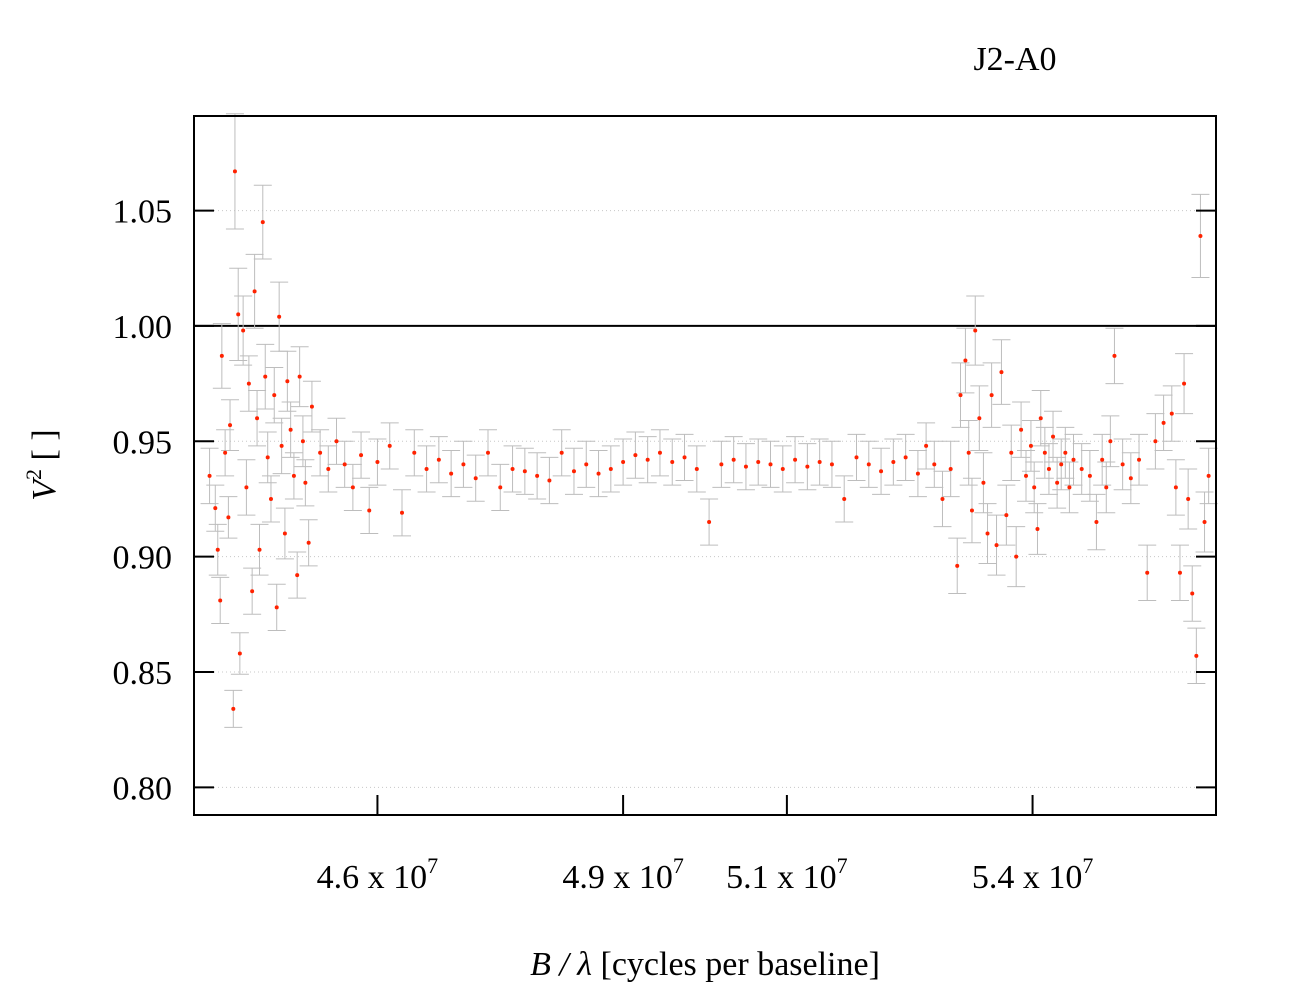  What do you see at coordinates (143, 501) in the screenshot?
I see `y-tick-labels: 0.80 0.85 0.90 0.95 1.00 1.05` at bounding box center [143, 501].